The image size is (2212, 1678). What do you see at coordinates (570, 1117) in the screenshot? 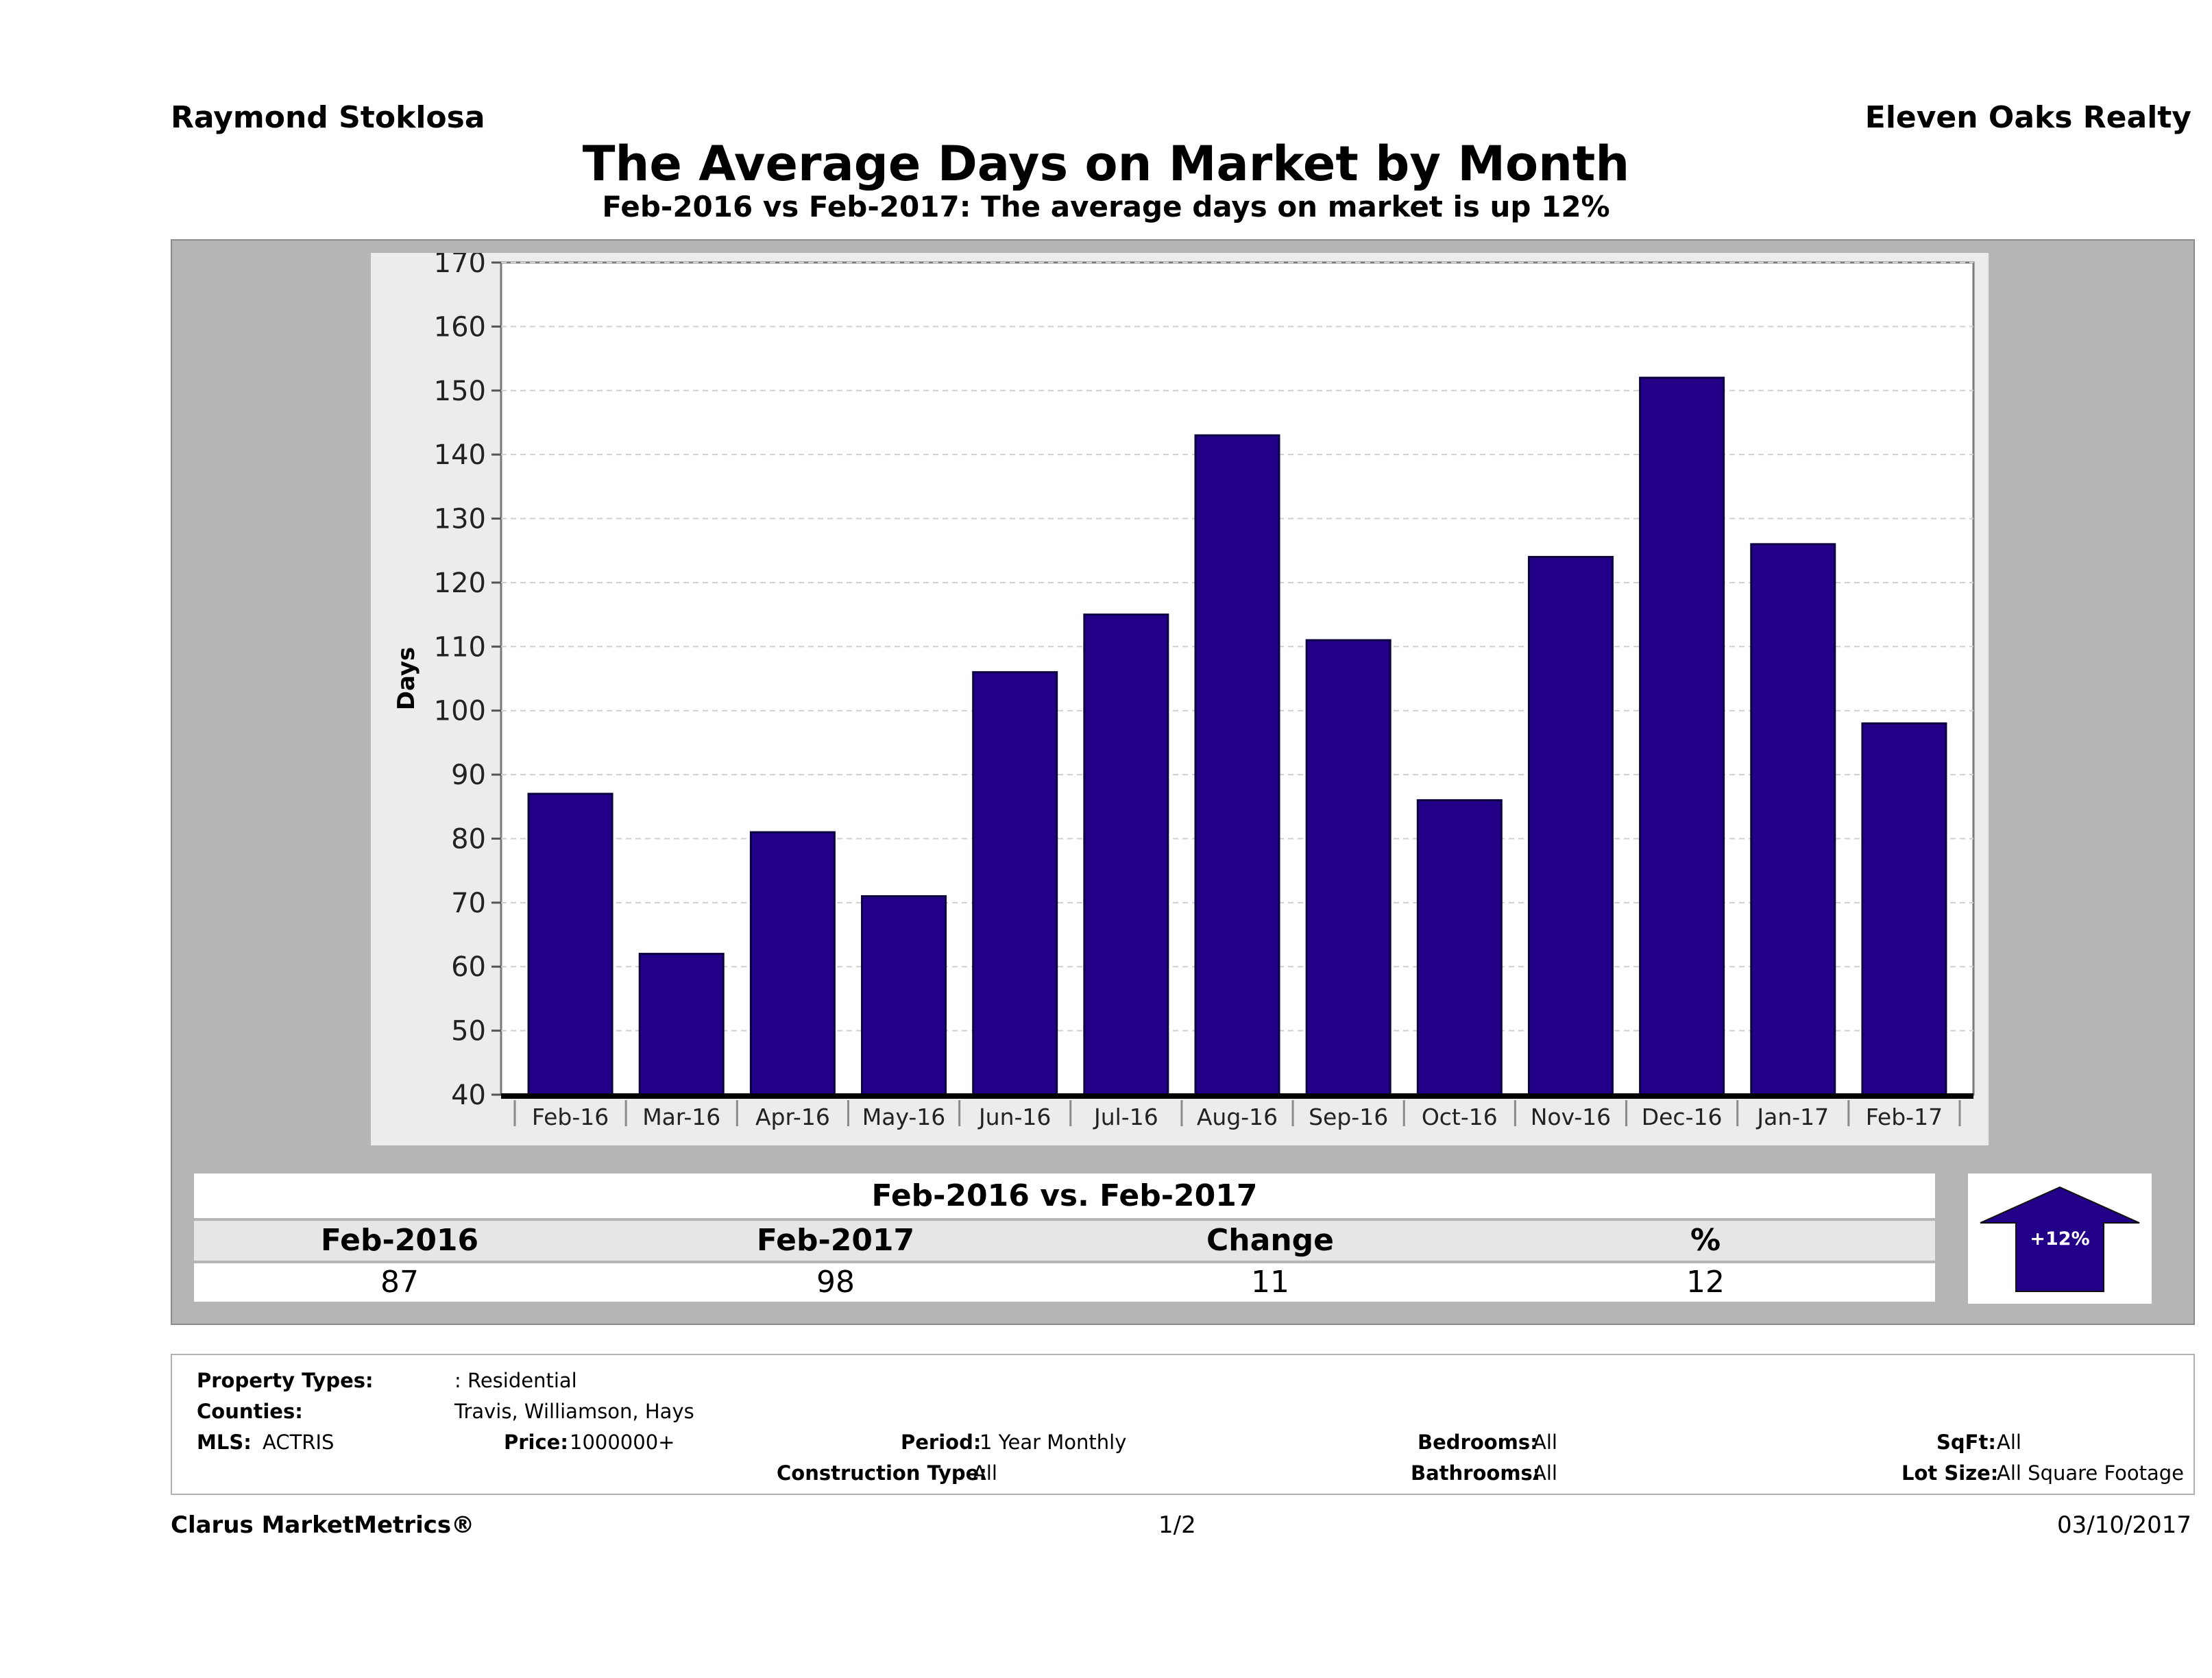
I see `x-tick-label: Feb-16` at bounding box center [570, 1117].